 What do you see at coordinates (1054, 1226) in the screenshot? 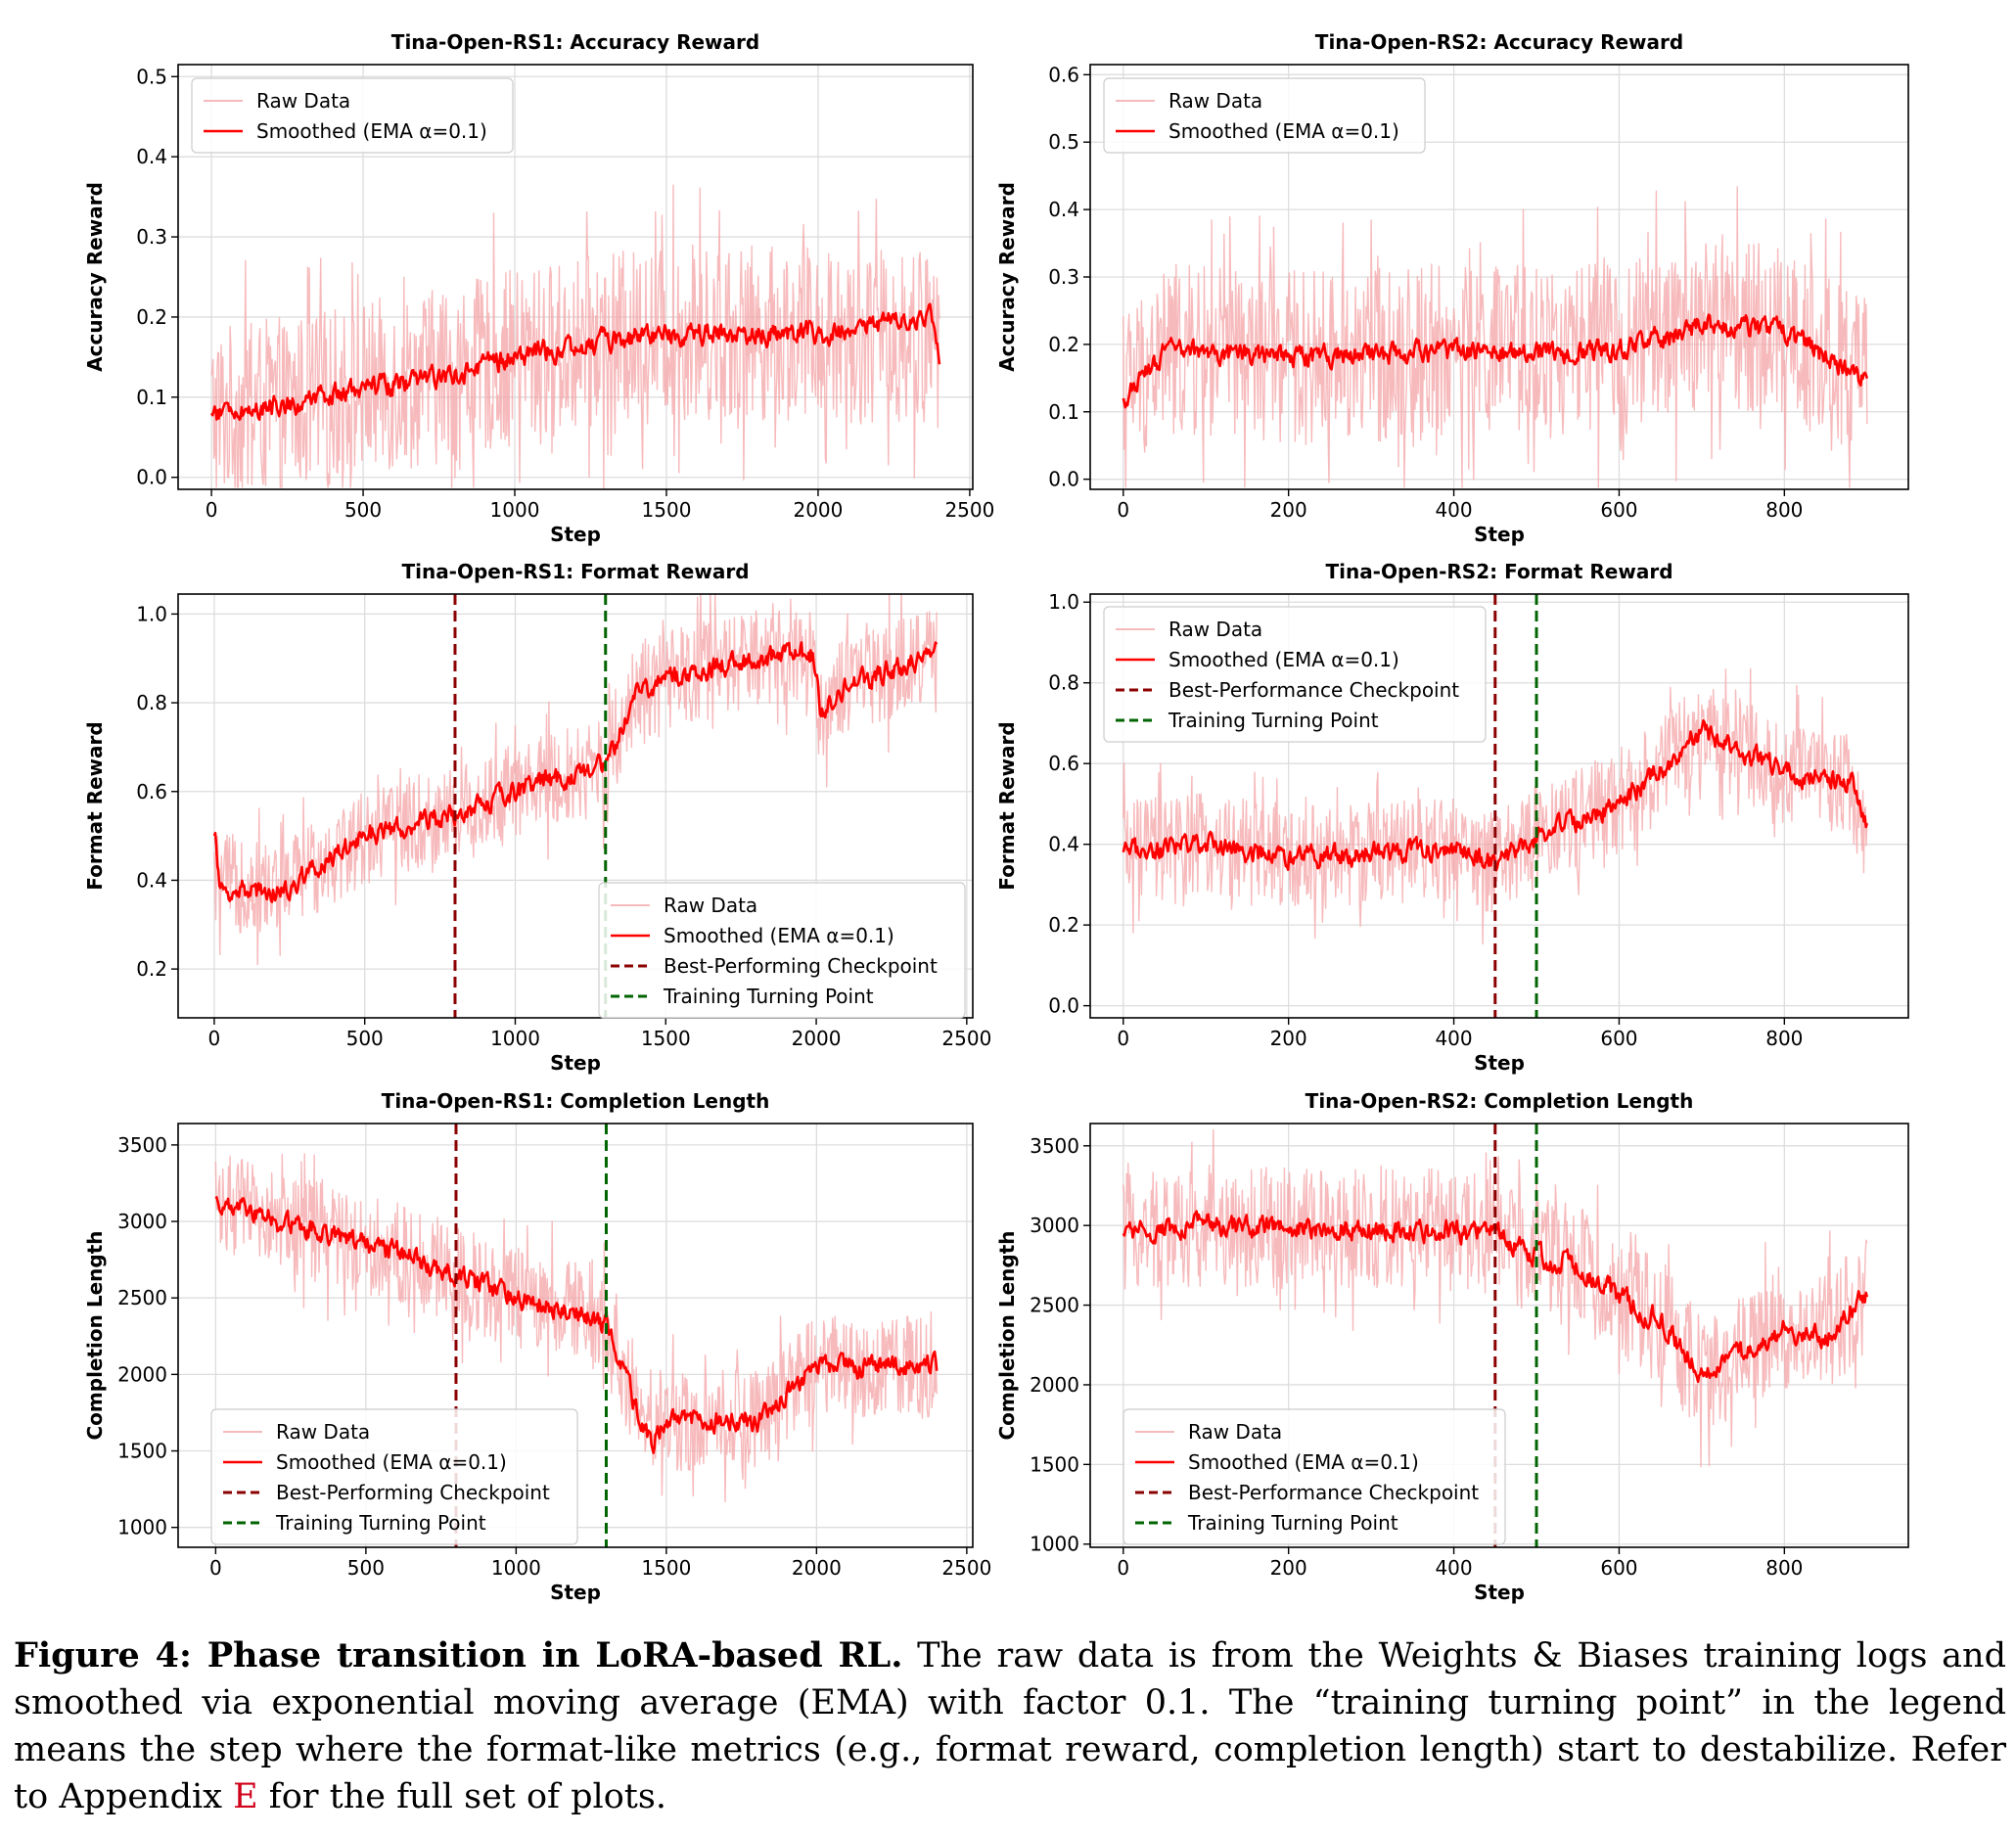
I see `y-tick-label: 3000` at bounding box center [1054, 1226].